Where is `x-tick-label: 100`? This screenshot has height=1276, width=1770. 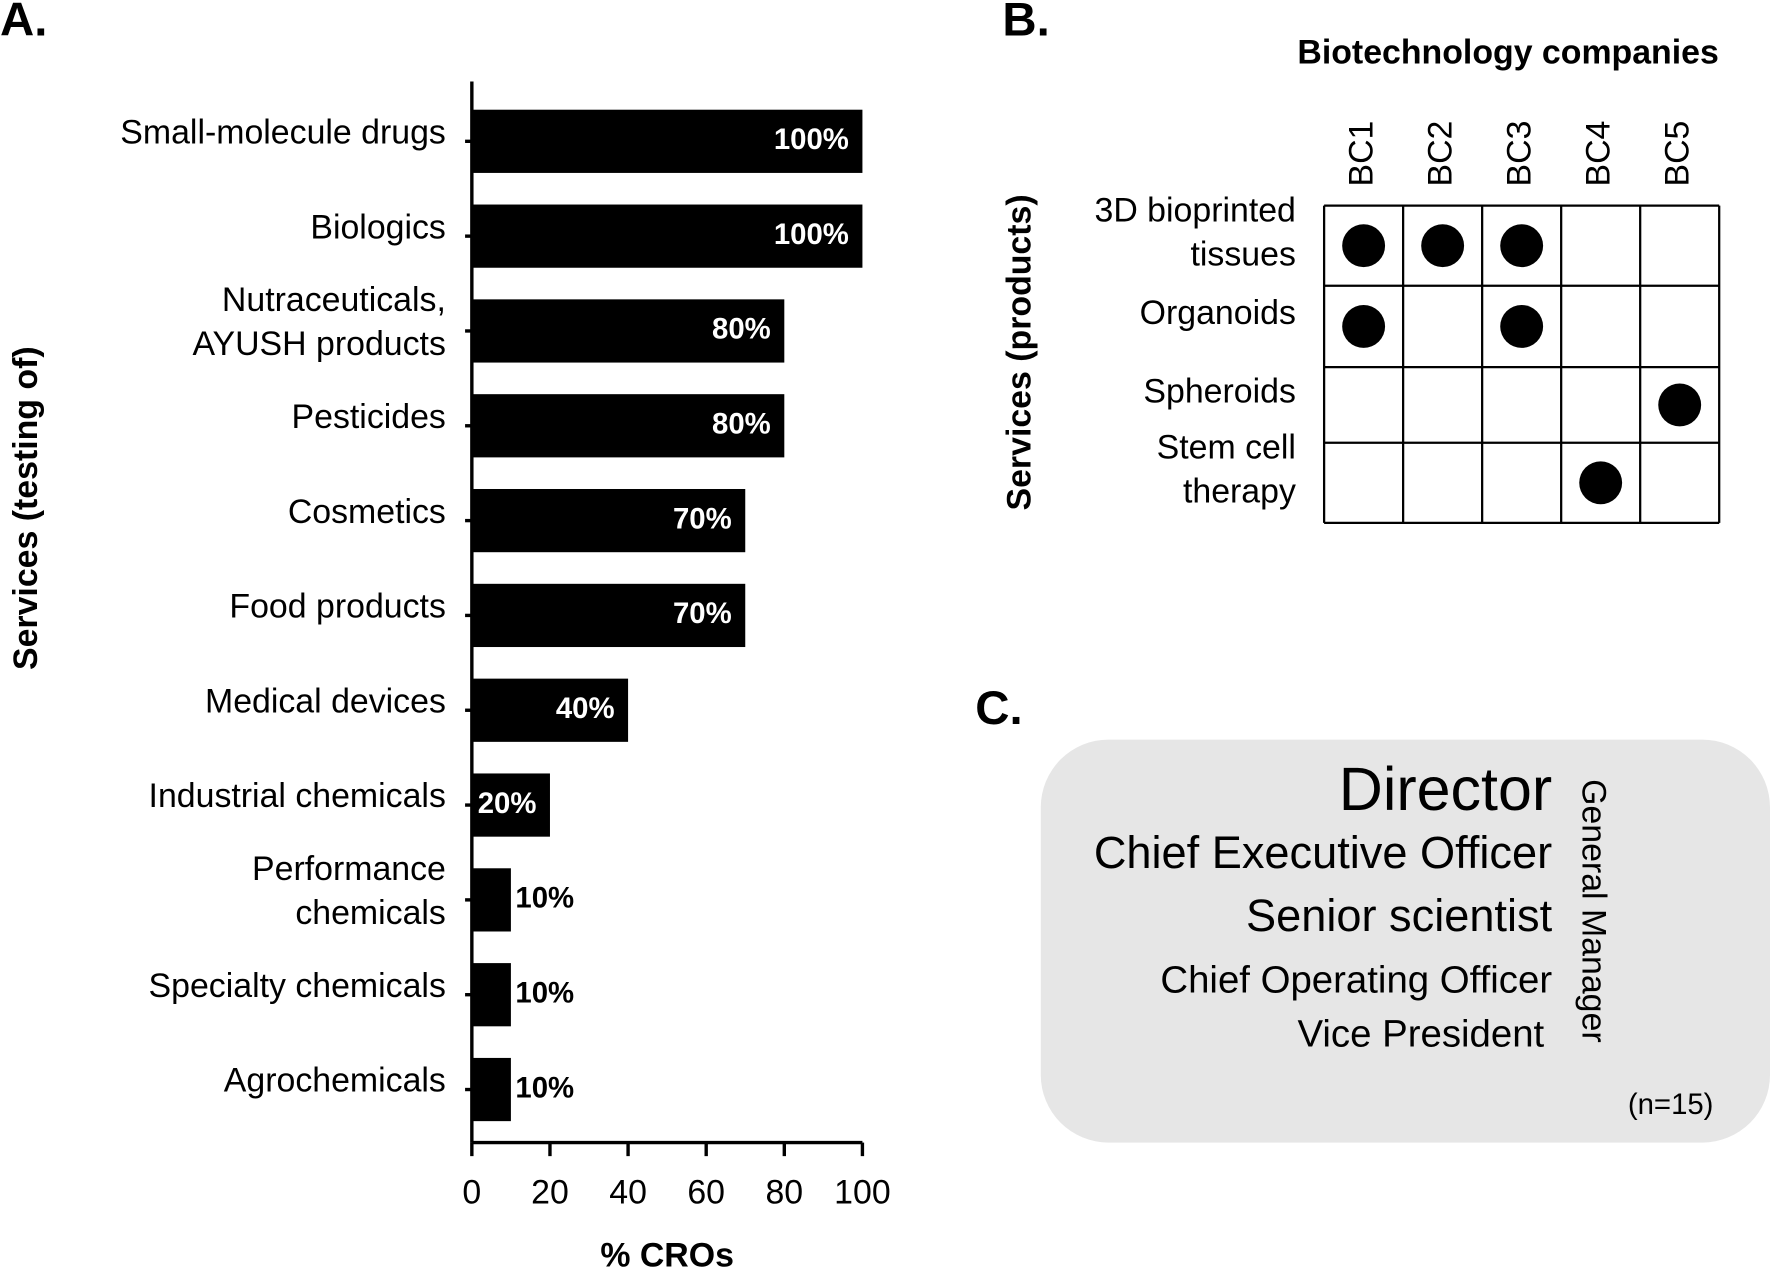
x-tick-label: 100 is located at coordinates (862, 1192).